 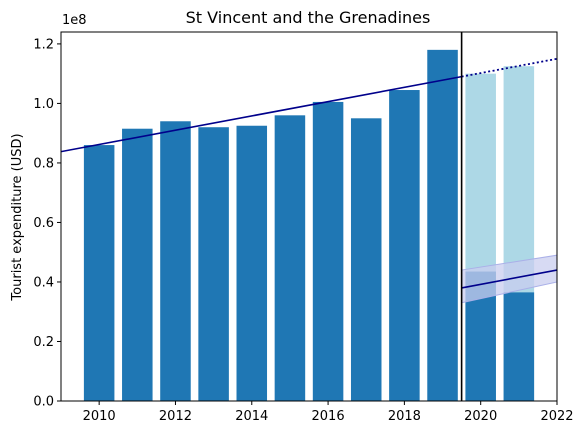 What do you see at coordinates (290, 258) in the screenshot?
I see `bar-2015` at bounding box center [290, 258].